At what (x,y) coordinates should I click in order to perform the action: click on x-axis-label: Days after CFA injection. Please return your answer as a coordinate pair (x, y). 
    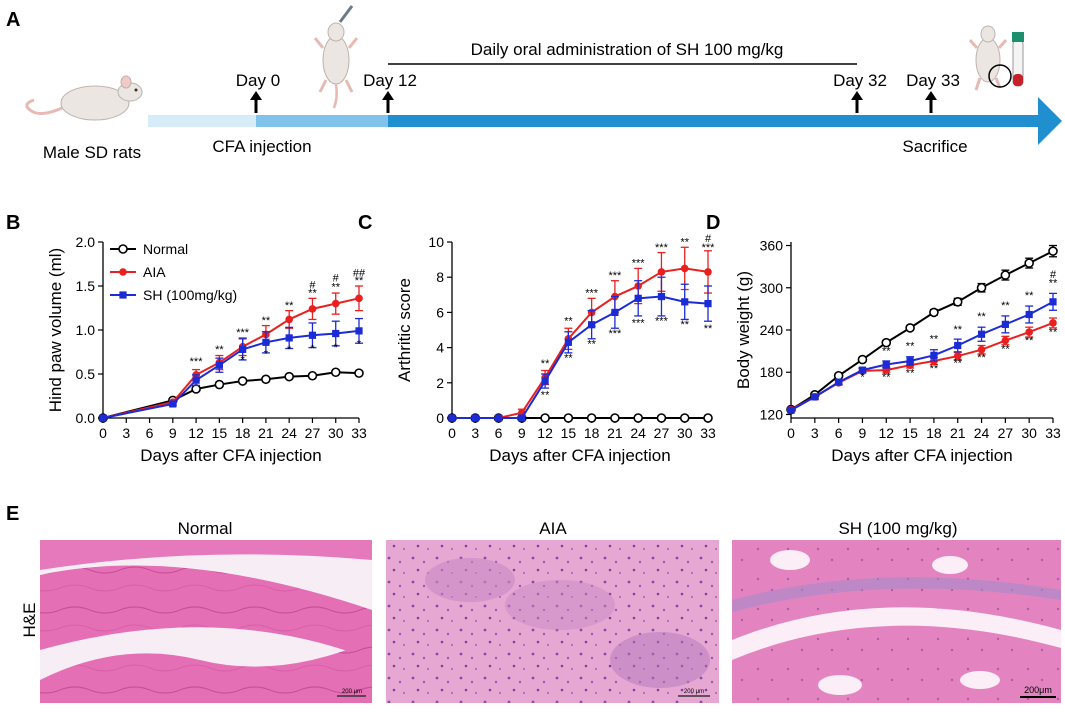
    Looking at the image, I should click on (921, 455).